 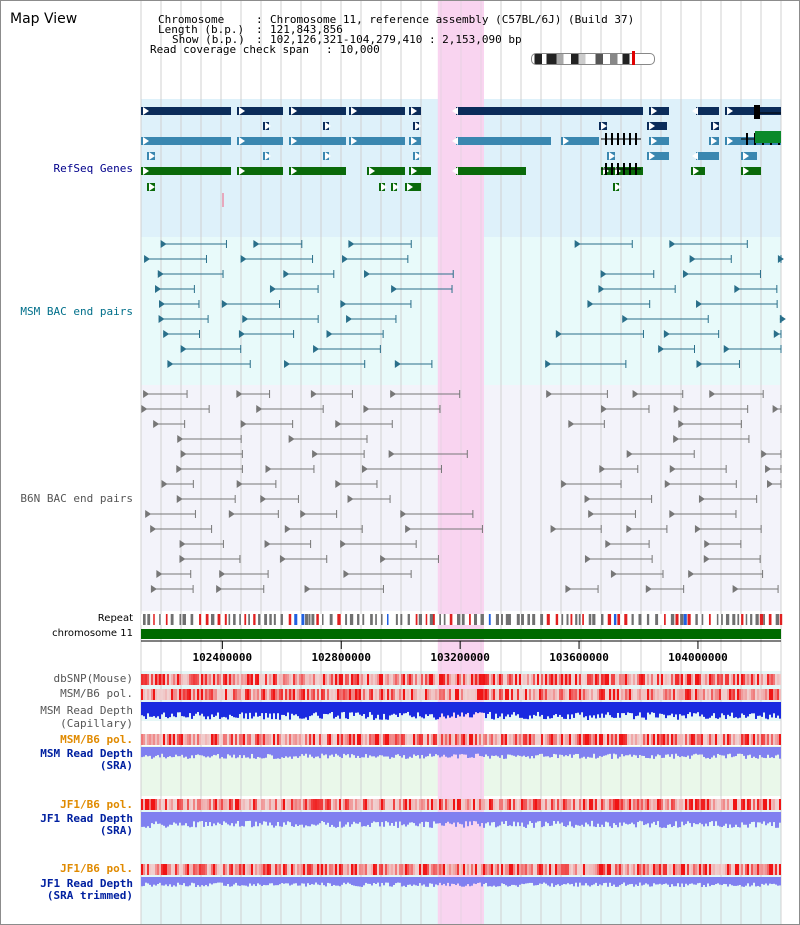 What do you see at coordinates (460, 657) in the screenshot?
I see `axis-tick-label: 103200000` at bounding box center [460, 657].